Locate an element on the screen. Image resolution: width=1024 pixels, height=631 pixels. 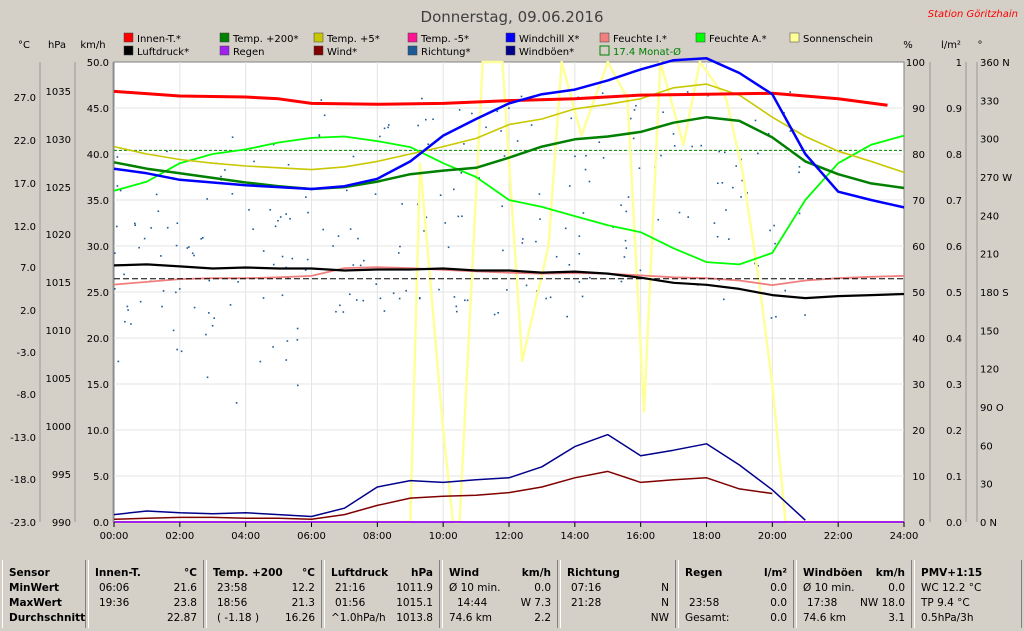
stats-boeen-max-time: 17:38 is located at coordinates (822, 603).